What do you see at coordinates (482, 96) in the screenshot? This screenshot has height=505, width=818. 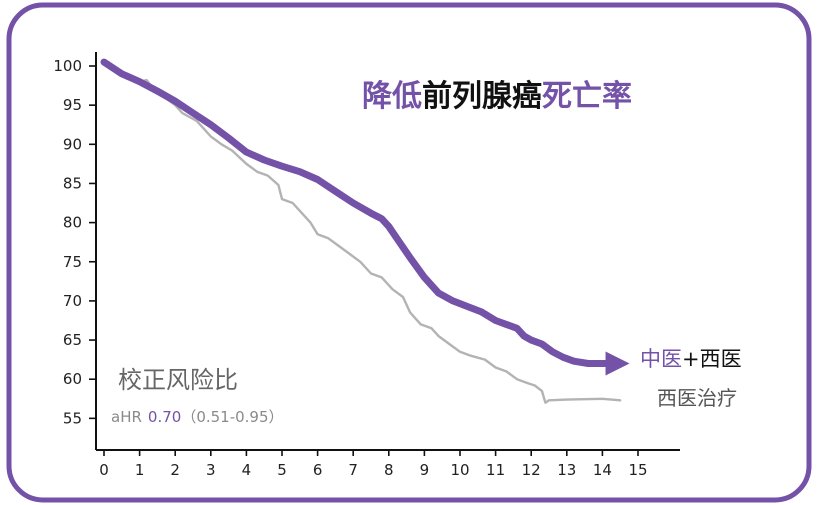 I see `title-part-2: 前列腺癌` at bounding box center [482, 96].